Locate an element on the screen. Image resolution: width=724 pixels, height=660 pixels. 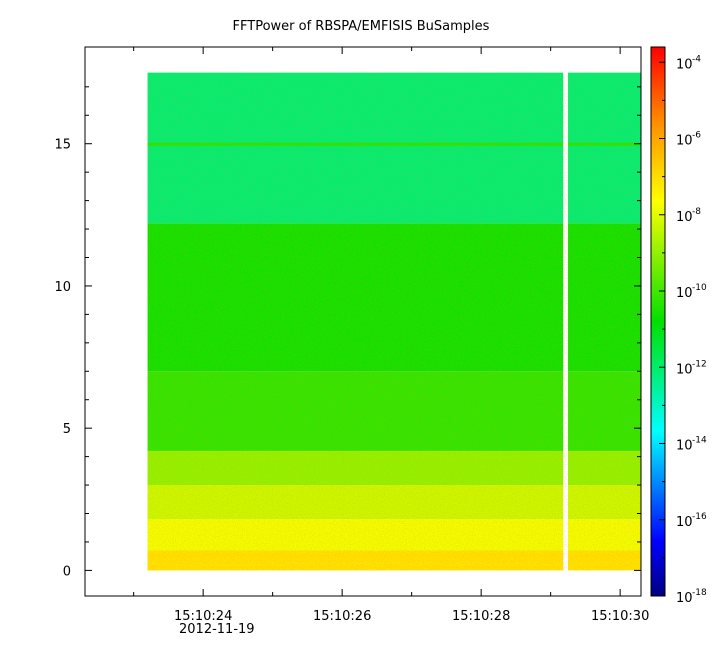
colorbar-tick-exponent: -12 is located at coordinates (699, 364).